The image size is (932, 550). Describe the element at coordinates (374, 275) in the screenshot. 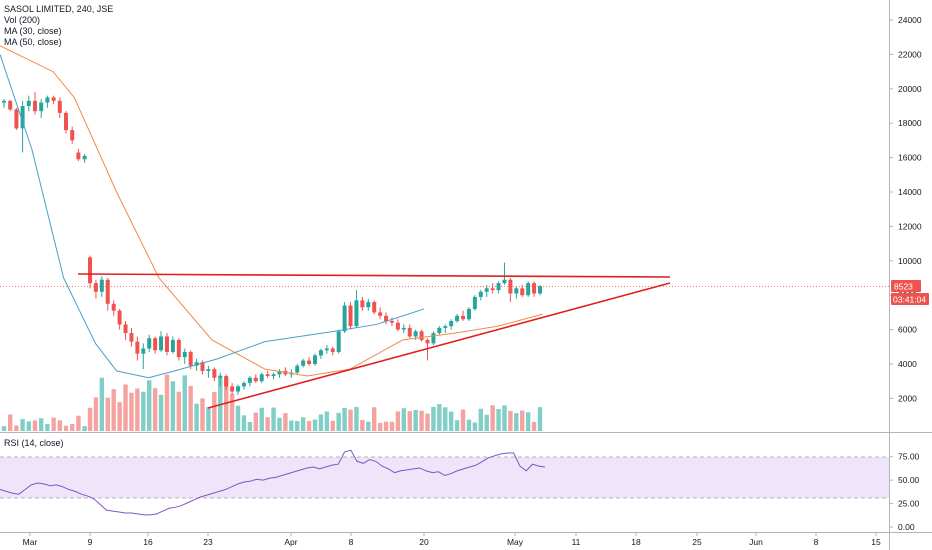

I see `resistance-trendline` at that location.